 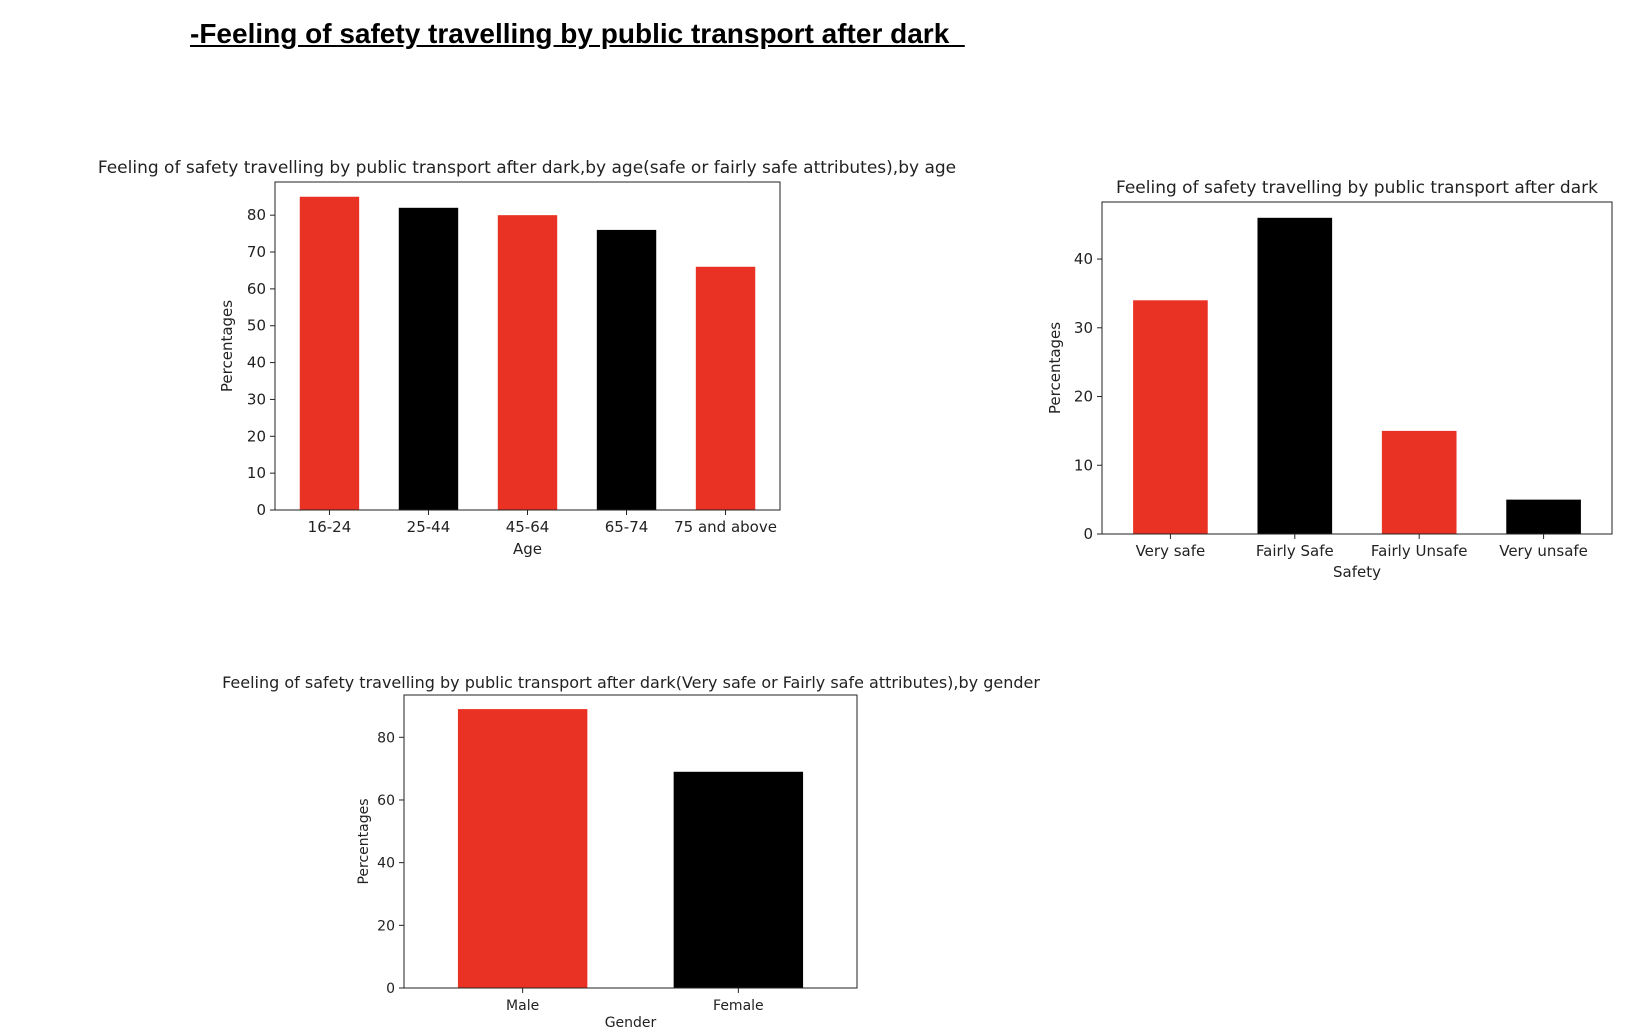 I want to click on bar-fairly-safe, so click(x=1295, y=376).